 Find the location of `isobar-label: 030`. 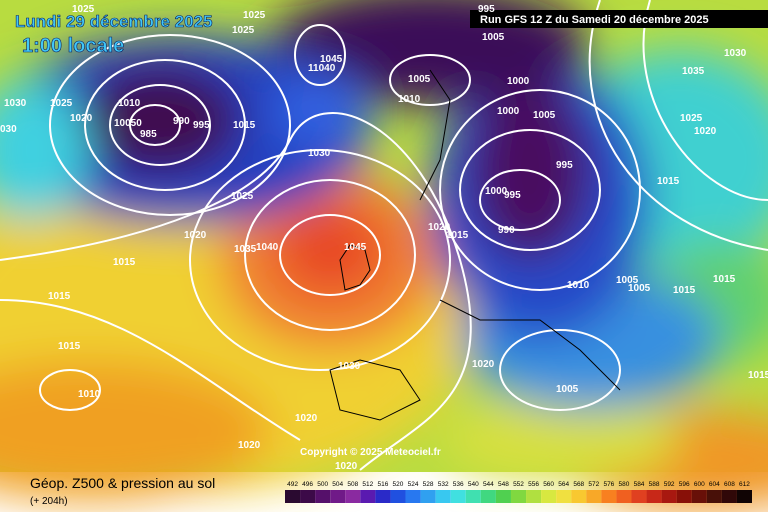

isobar-label: 030 is located at coordinates (8, 129).